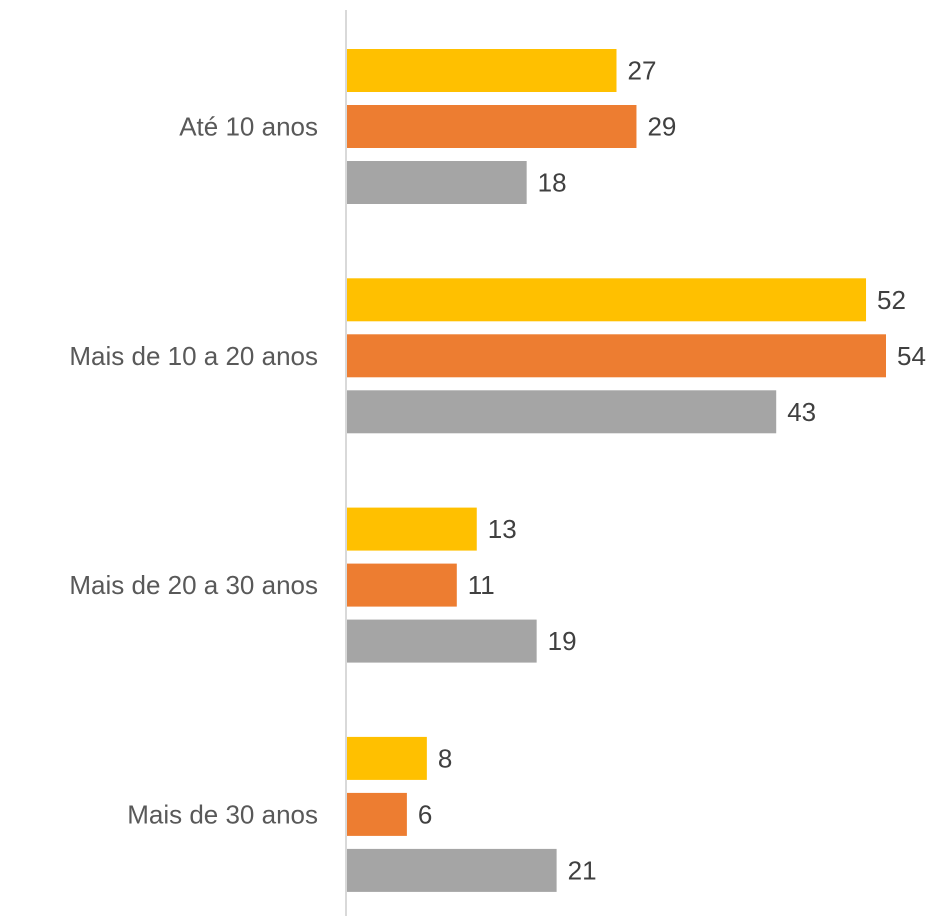  Describe the element at coordinates (891, 300) in the screenshot. I see `data-label: 52` at that location.